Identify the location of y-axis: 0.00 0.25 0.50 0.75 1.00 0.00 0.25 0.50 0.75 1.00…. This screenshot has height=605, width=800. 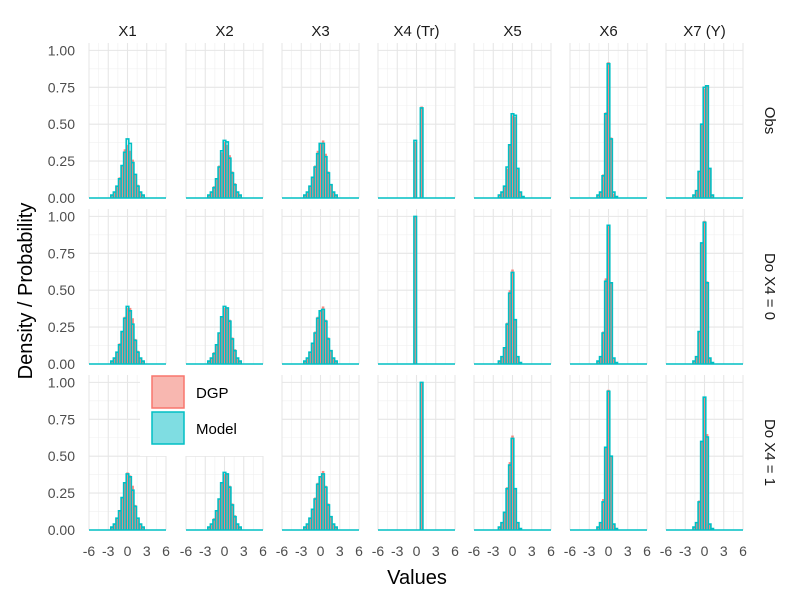
(61, 290).